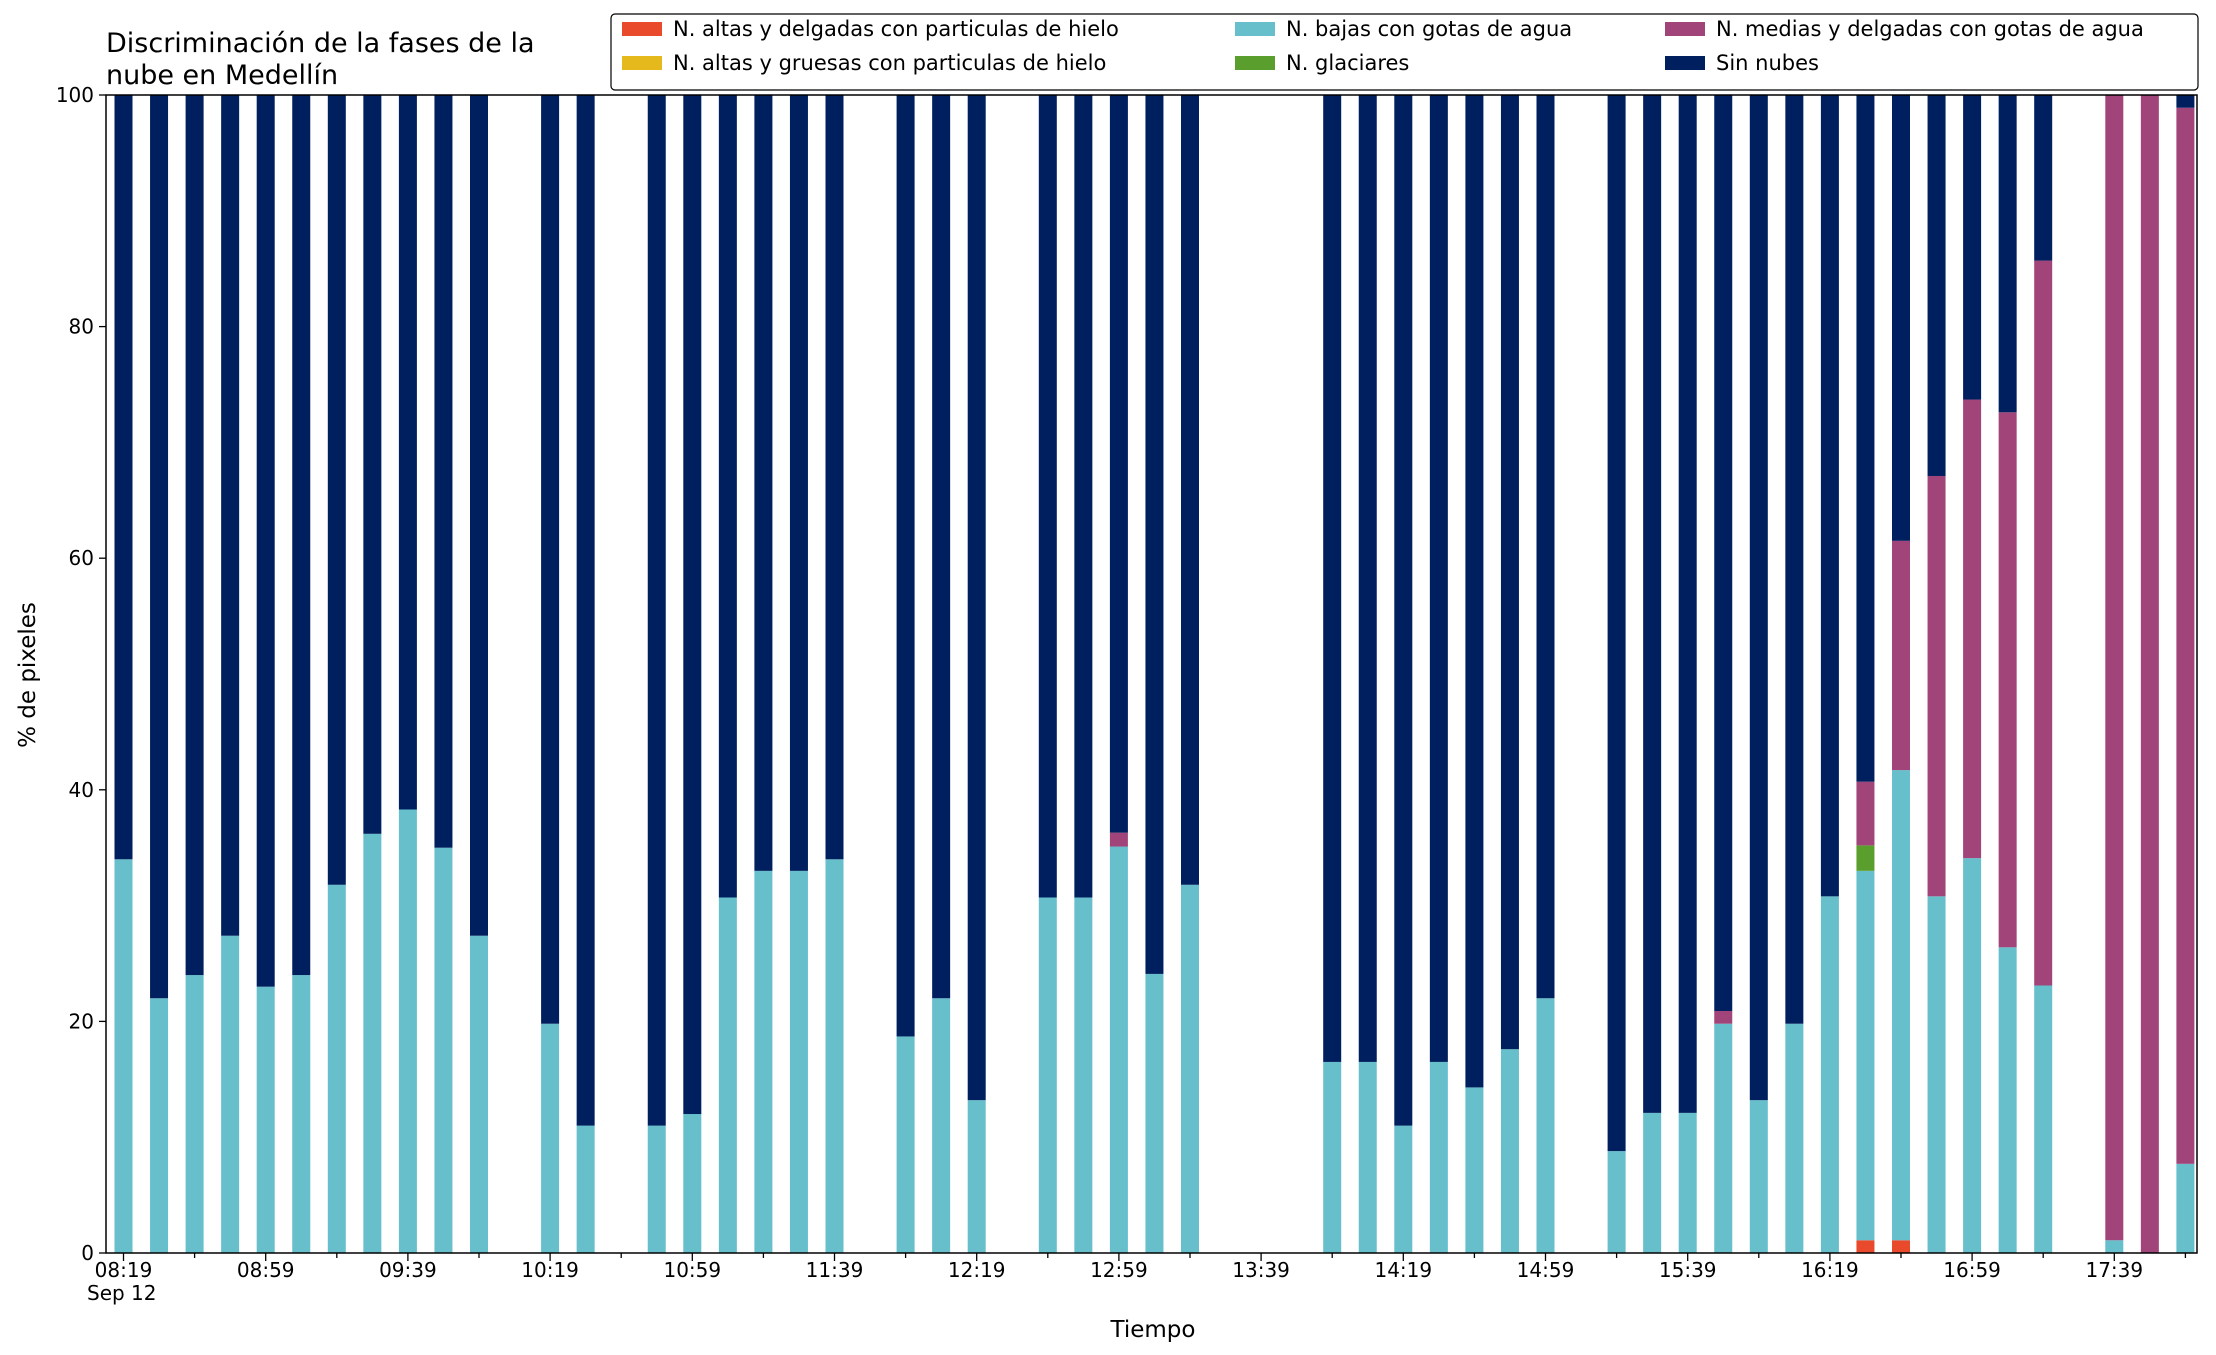  What do you see at coordinates (1153, 1330) in the screenshot?
I see `x-axis-label: Tiempo` at bounding box center [1153, 1330].